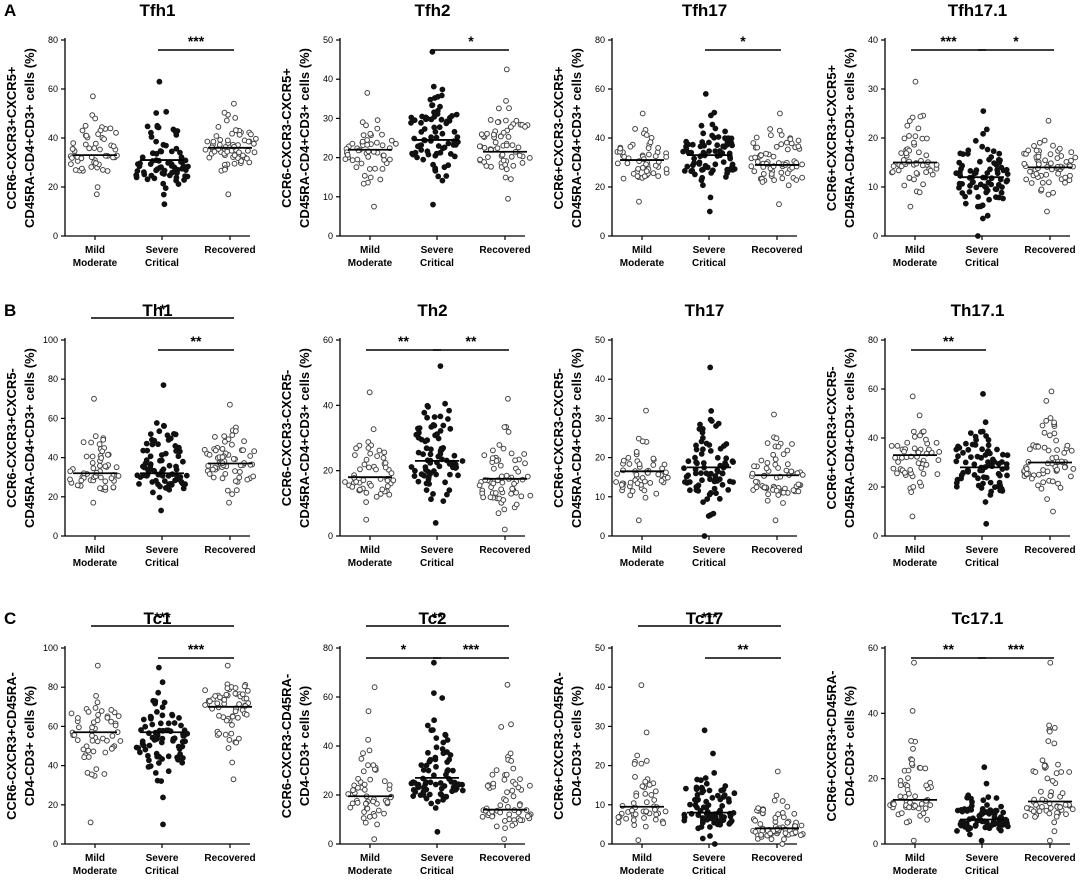 This screenshot has width=1084, height=887. Describe the element at coordinates (432, 618) in the screenshot. I see `panel-title: Tc2` at that location.